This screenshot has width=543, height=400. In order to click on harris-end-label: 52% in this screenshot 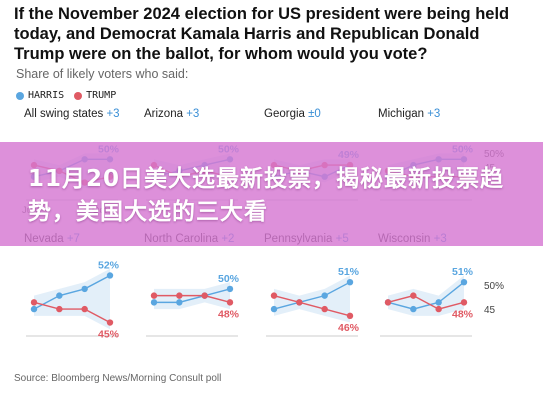, I will do `click(109, 265)`.